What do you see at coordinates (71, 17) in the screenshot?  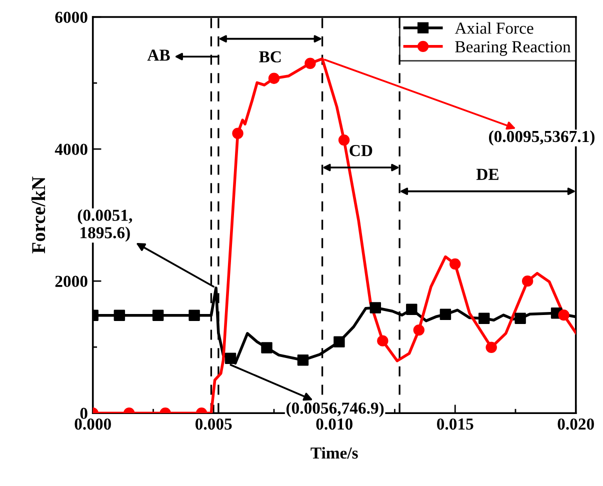 I see `y-tick-label: 6000` at bounding box center [71, 17].